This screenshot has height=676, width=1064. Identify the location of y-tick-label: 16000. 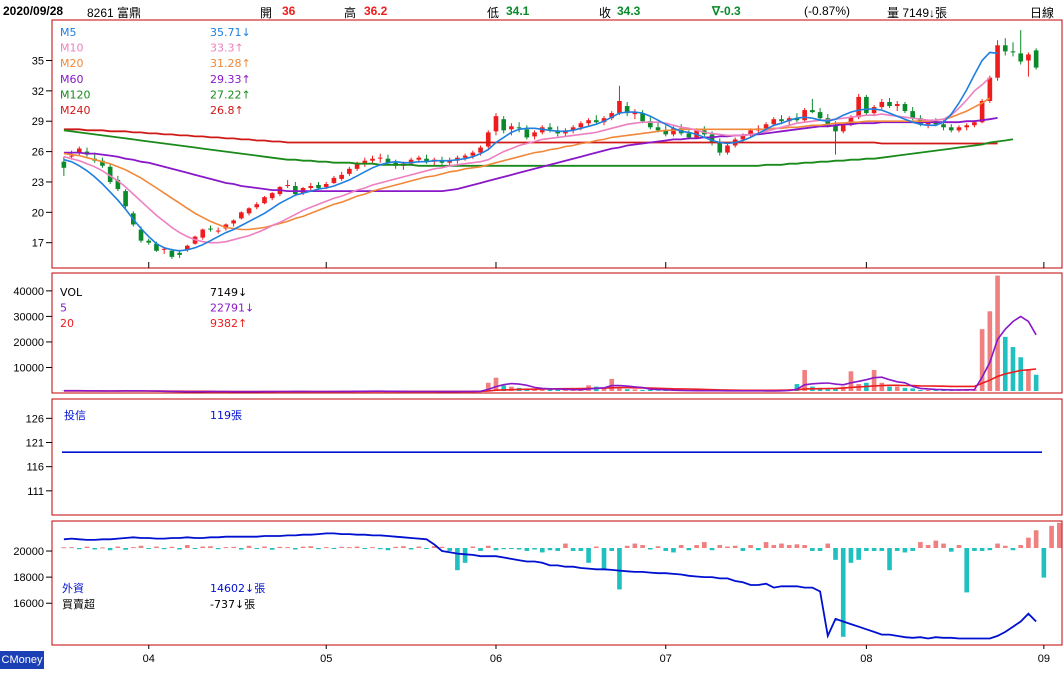
(28, 604).